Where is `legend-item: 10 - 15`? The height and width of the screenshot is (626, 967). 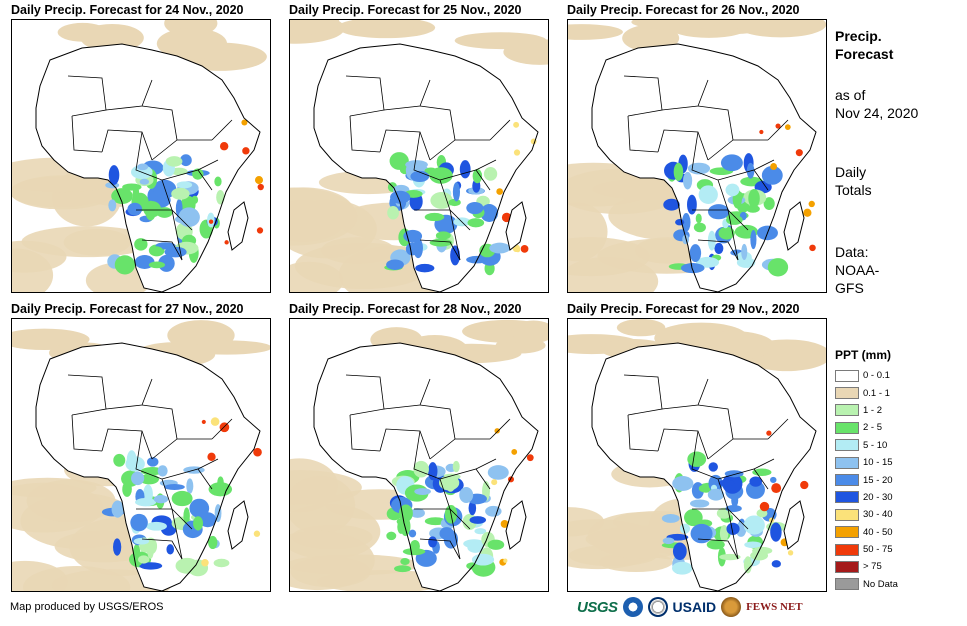 legend-item: 10 - 15 is located at coordinates (866, 462).